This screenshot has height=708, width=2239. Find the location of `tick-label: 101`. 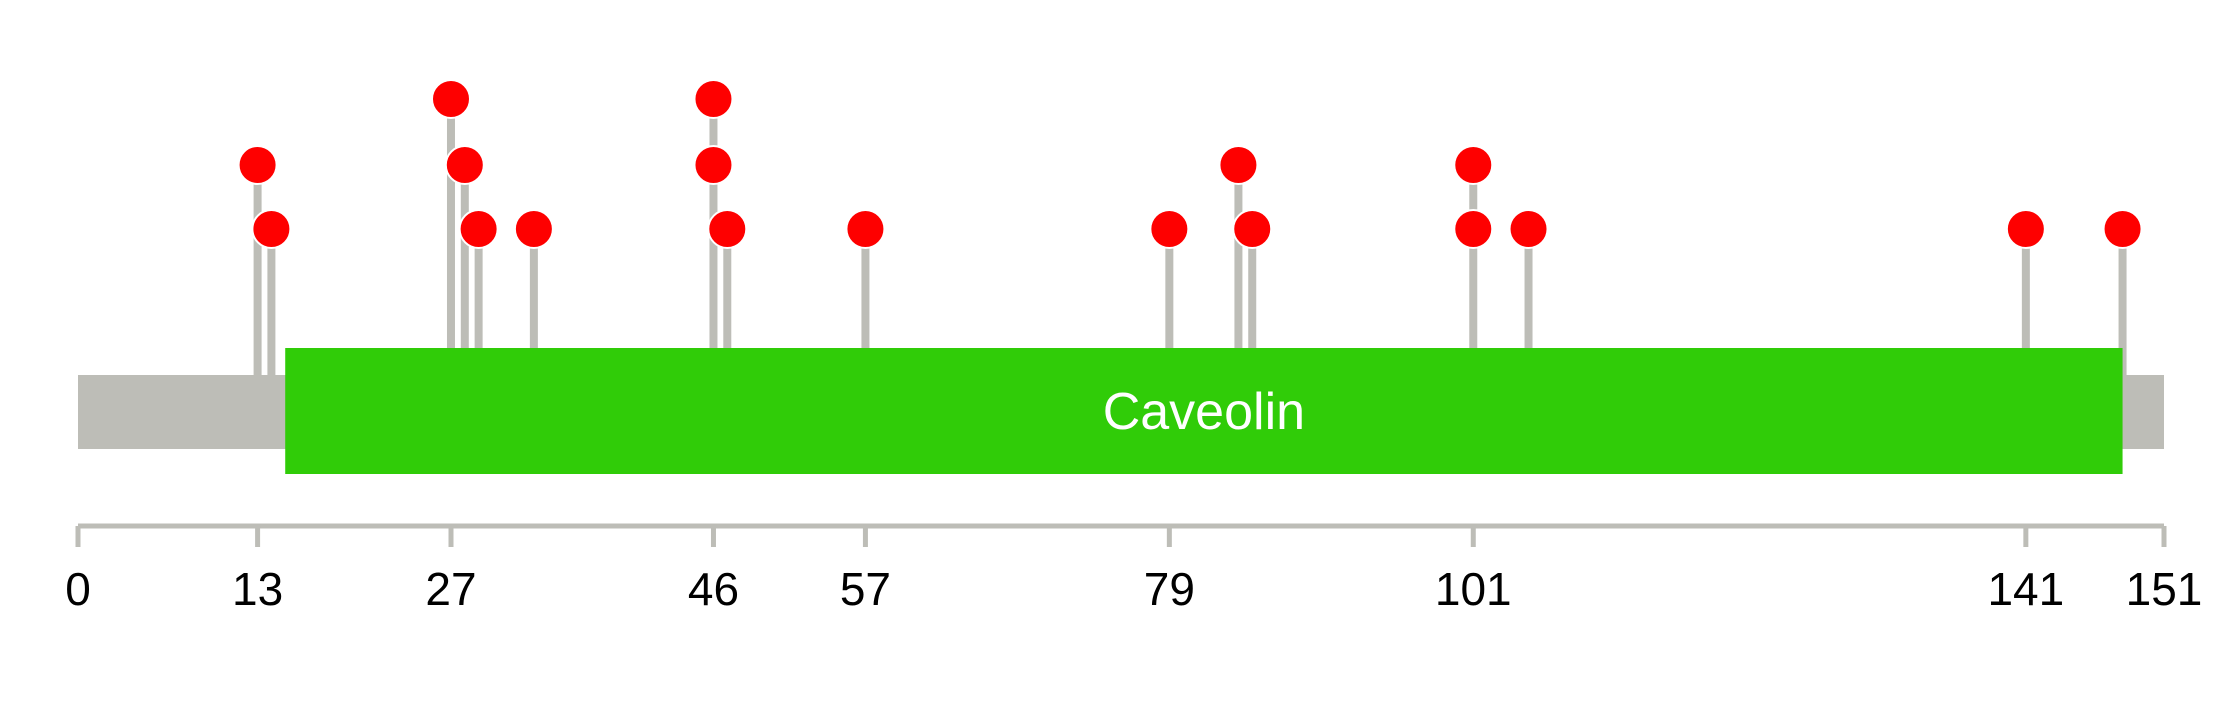

tick-label: 101 is located at coordinates (1473, 589).